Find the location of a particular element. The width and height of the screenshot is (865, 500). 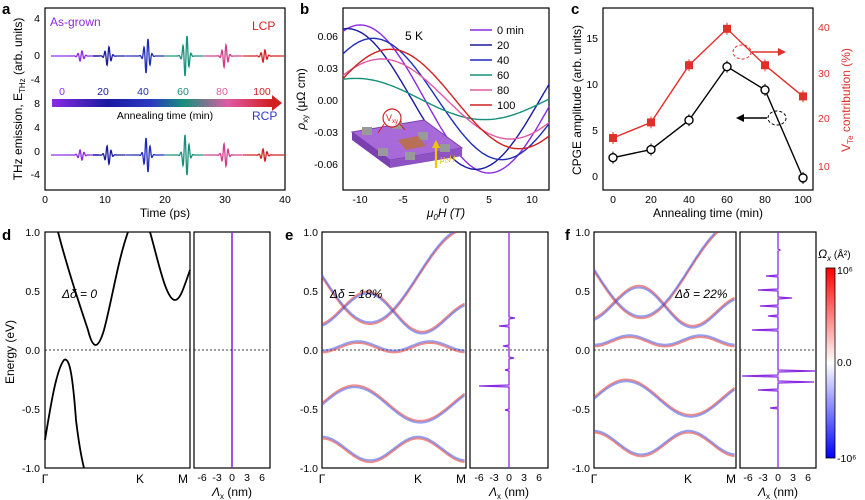

panel-e-side-xtick: 0 is located at coordinates (509, 478).